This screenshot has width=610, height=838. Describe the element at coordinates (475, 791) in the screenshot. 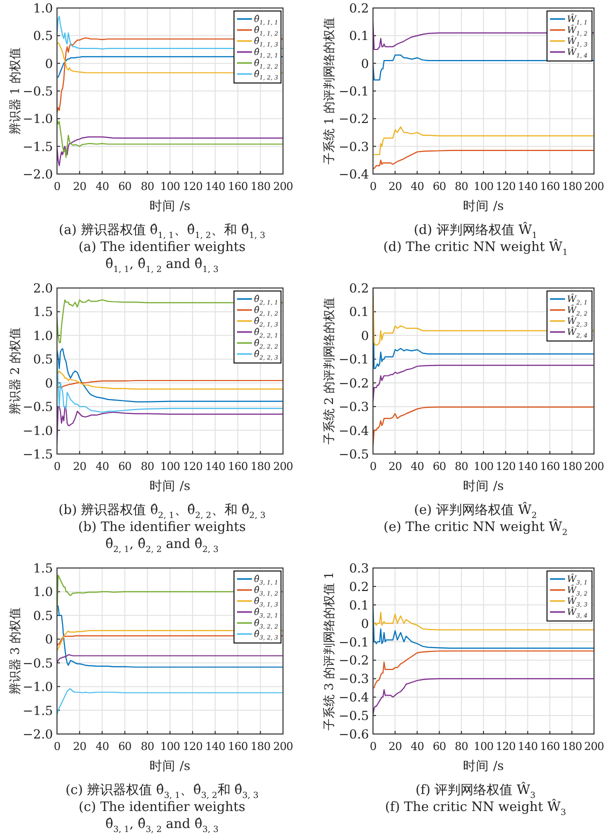

I see `text: (f) 评判网络权值 Ŵ$_{3}$` at that location.